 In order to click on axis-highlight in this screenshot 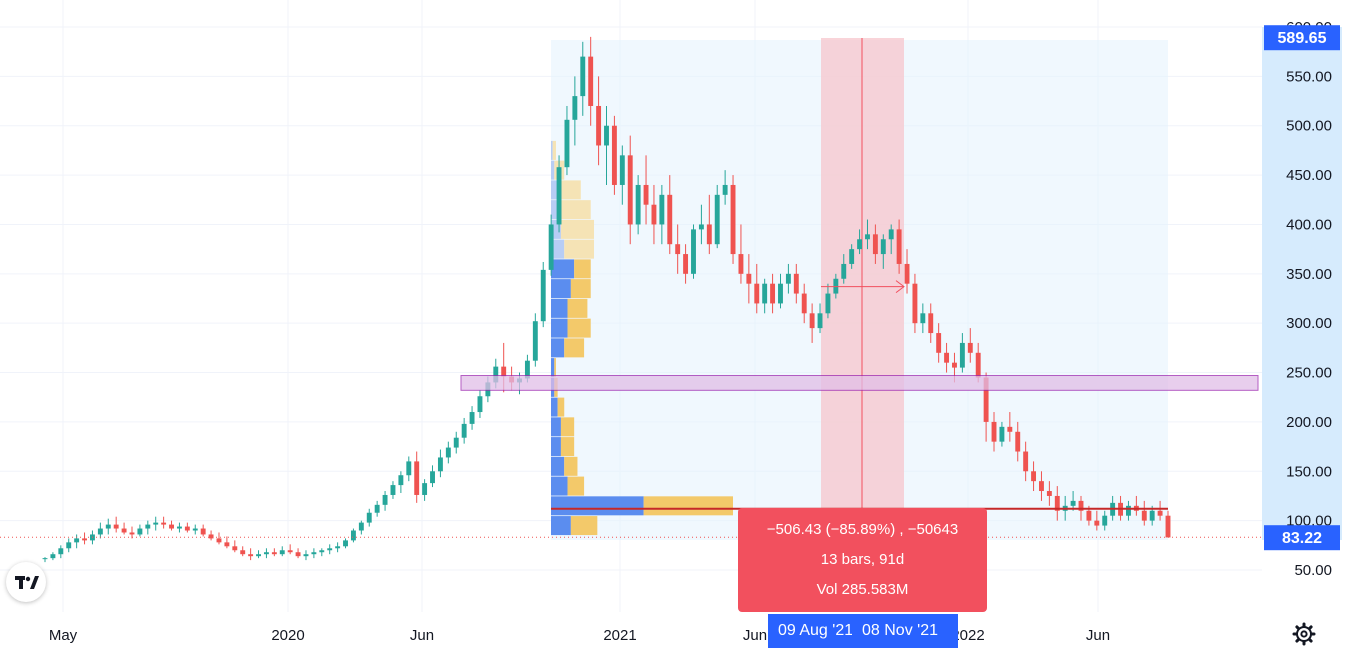, I will do `click(1302, 283)`.